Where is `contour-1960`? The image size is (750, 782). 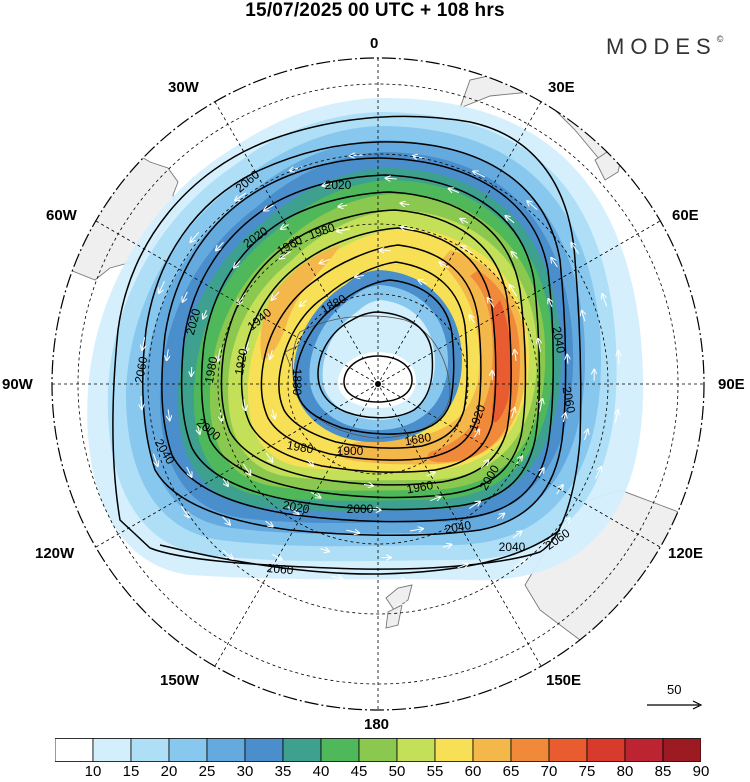
contour-1960 is located at coordinates (366, 347).